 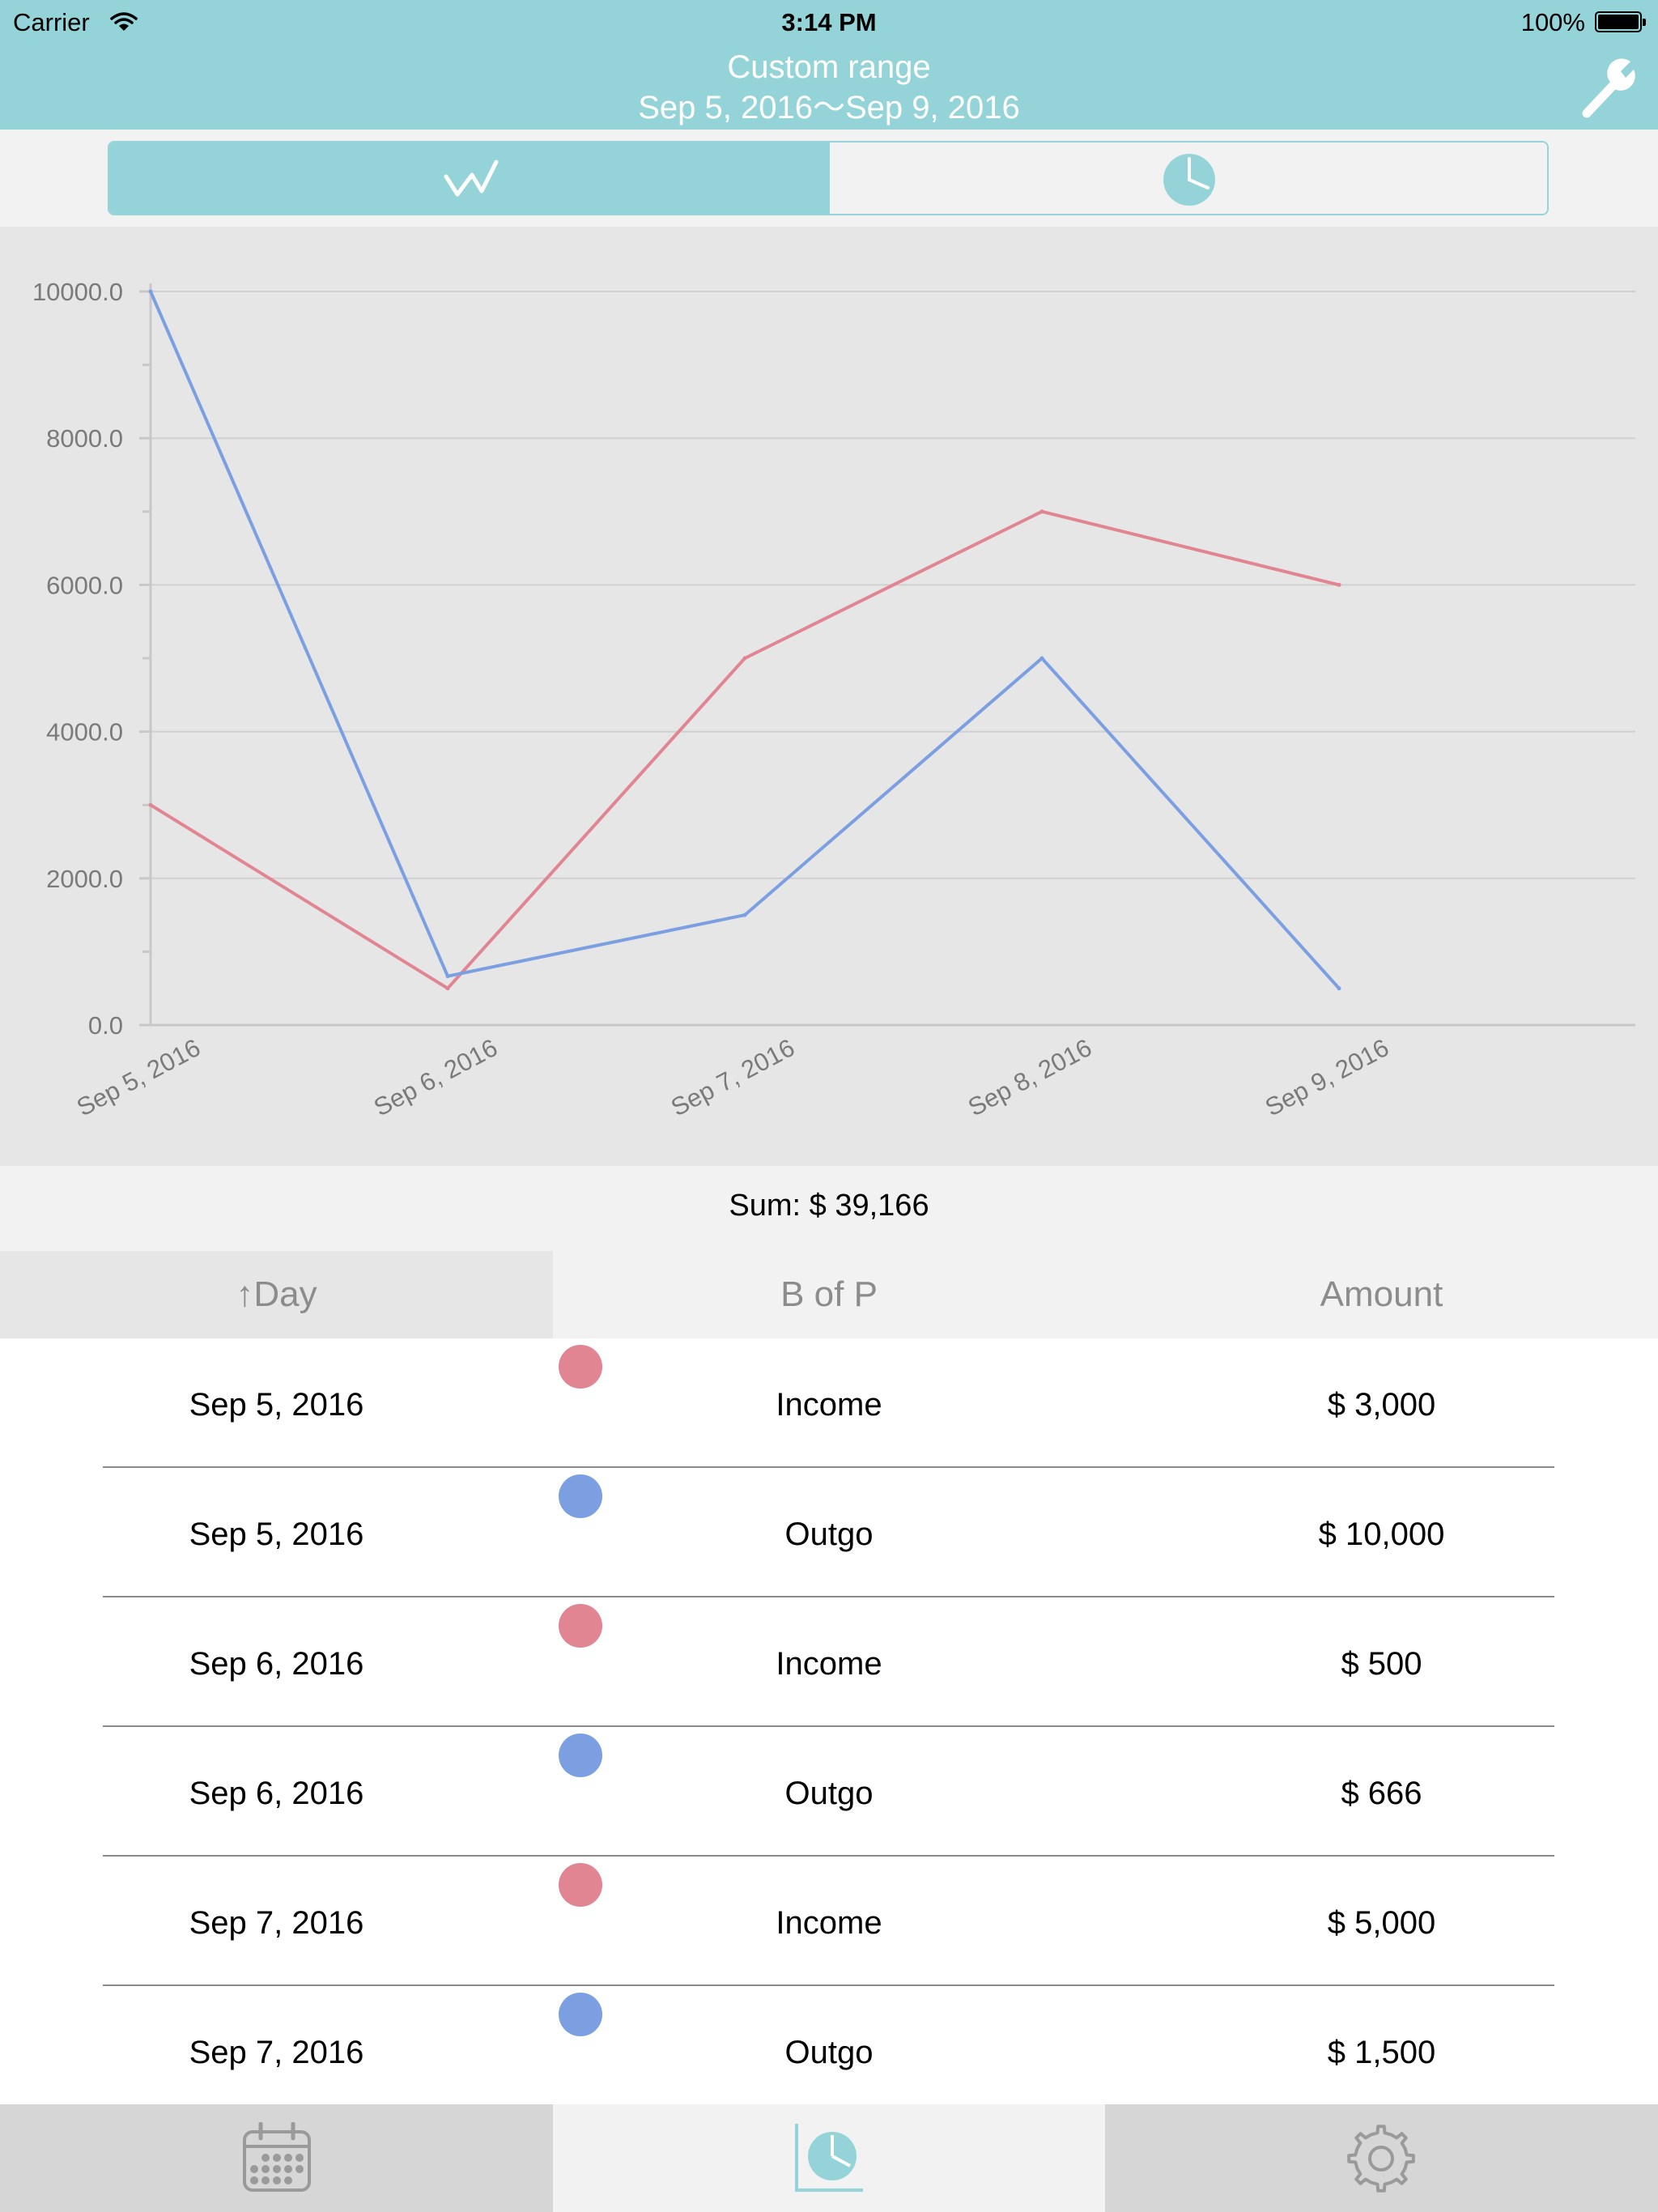 I want to click on segment-line-chart, so click(x=469, y=179).